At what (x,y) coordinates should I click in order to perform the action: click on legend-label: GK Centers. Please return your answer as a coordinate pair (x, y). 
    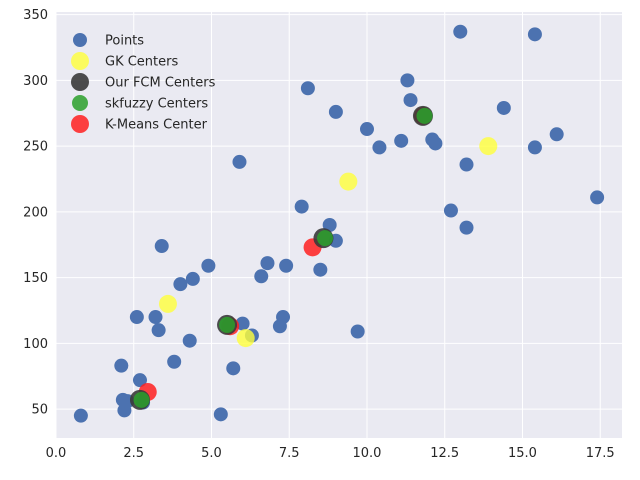
    Looking at the image, I should click on (141, 62).